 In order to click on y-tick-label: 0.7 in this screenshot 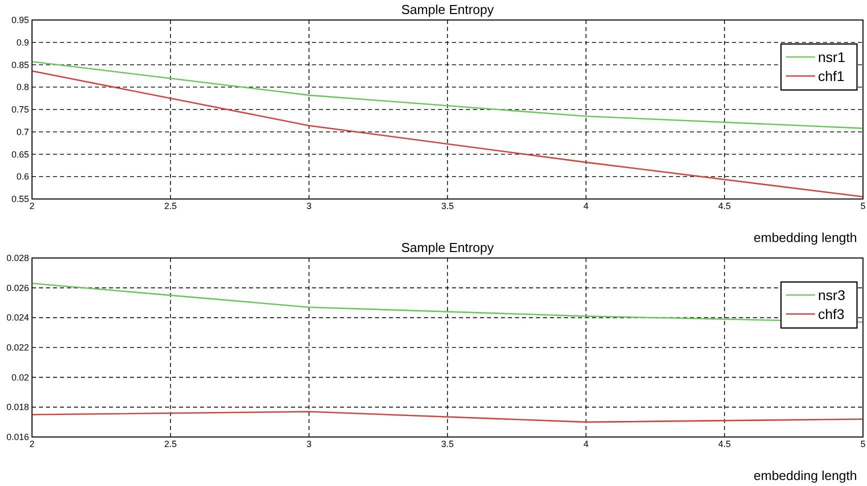, I will do `click(22, 131)`.